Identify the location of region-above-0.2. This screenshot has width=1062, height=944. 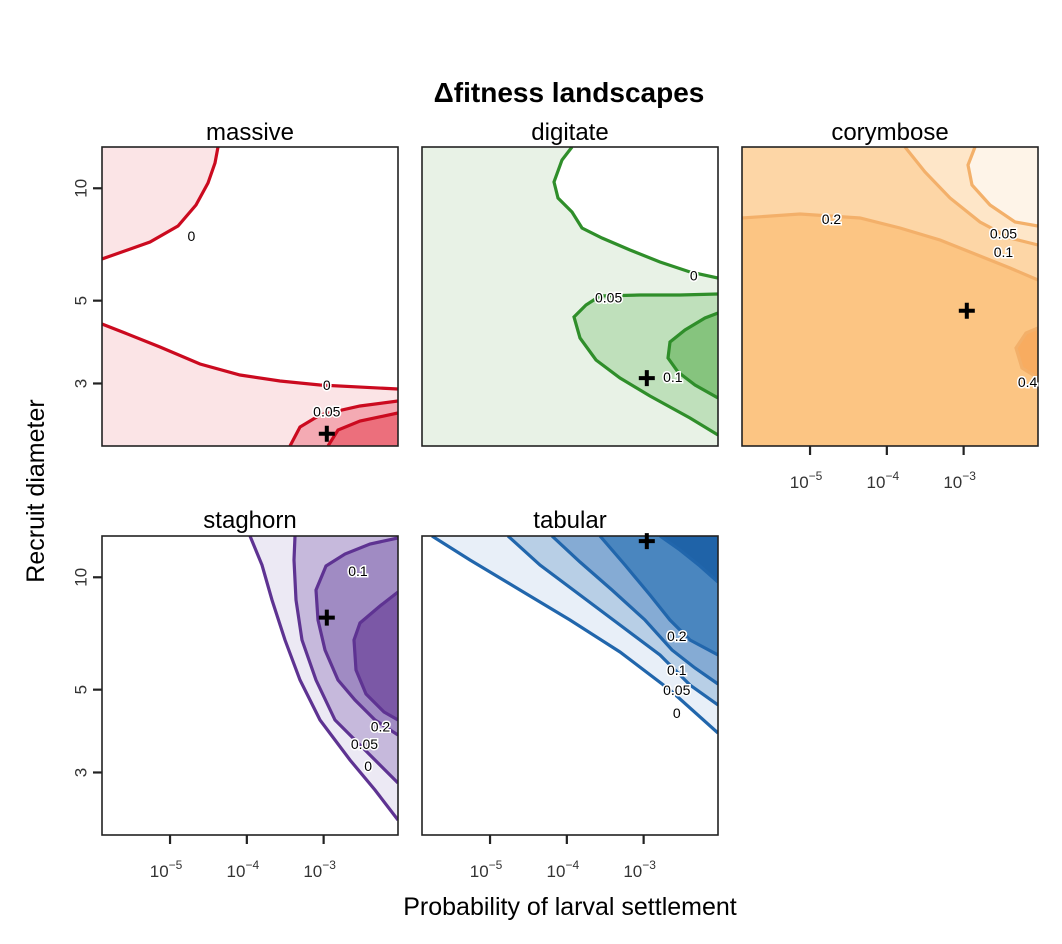
(659, 595).